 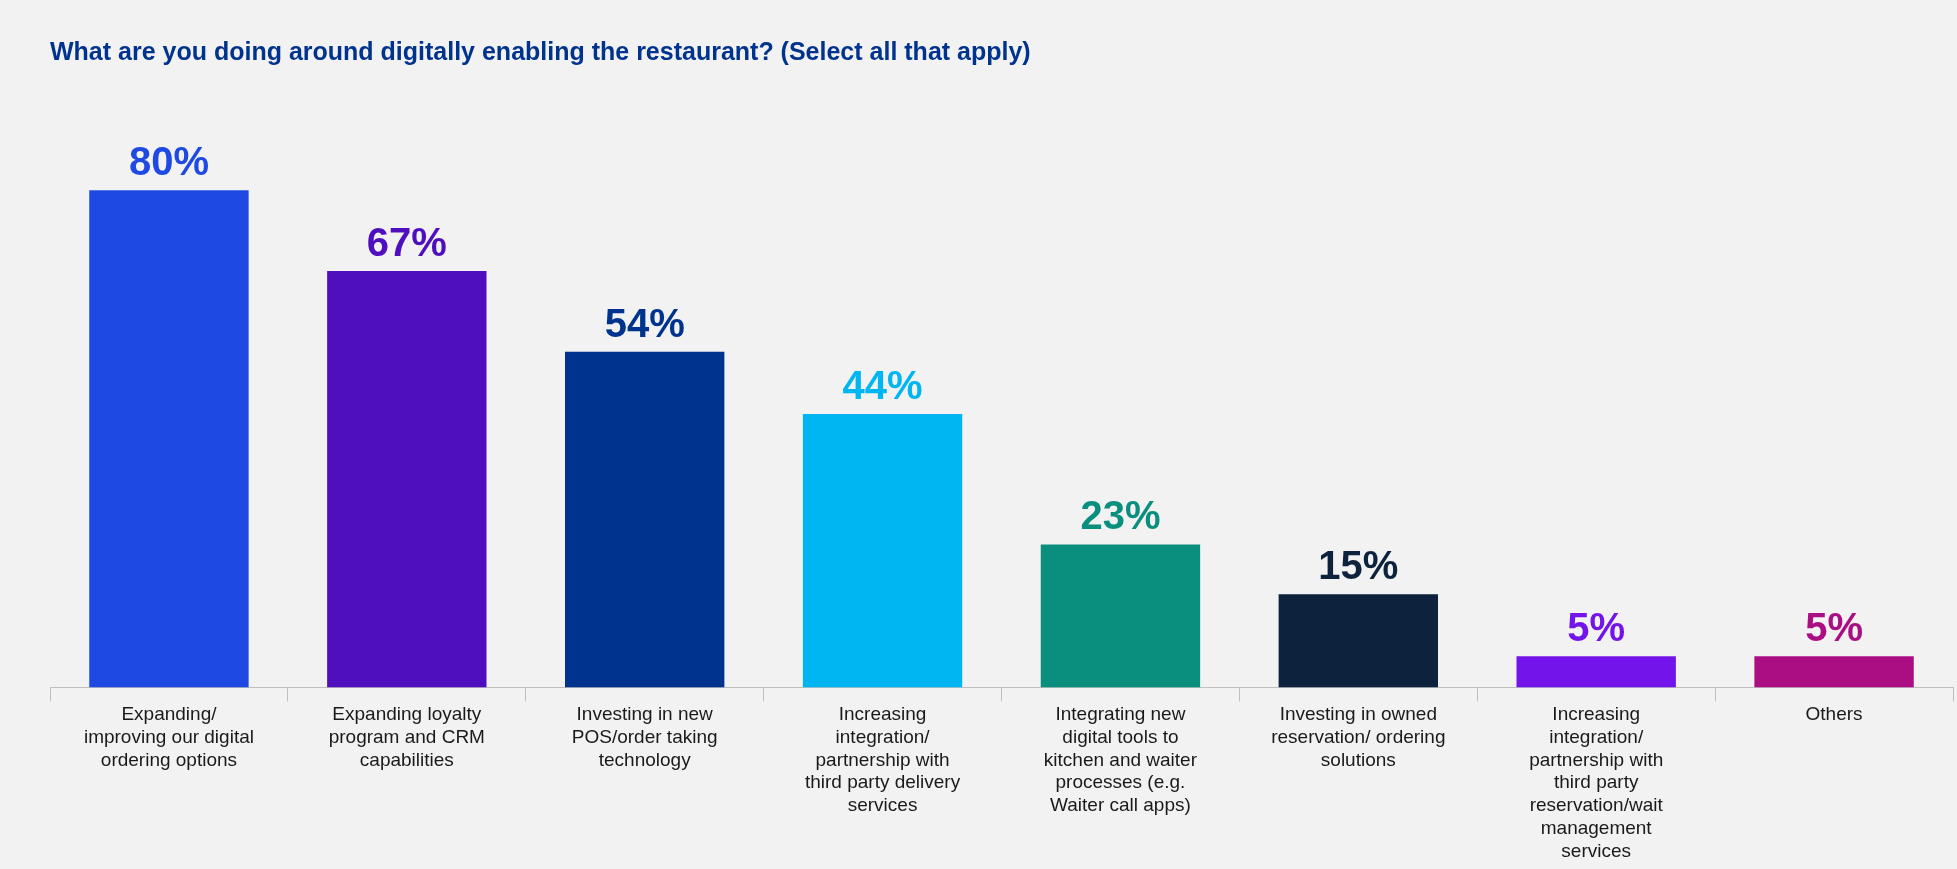 What do you see at coordinates (1120, 515) in the screenshot?
I see `data-label: 23%` at bounding box center [1120, 515].